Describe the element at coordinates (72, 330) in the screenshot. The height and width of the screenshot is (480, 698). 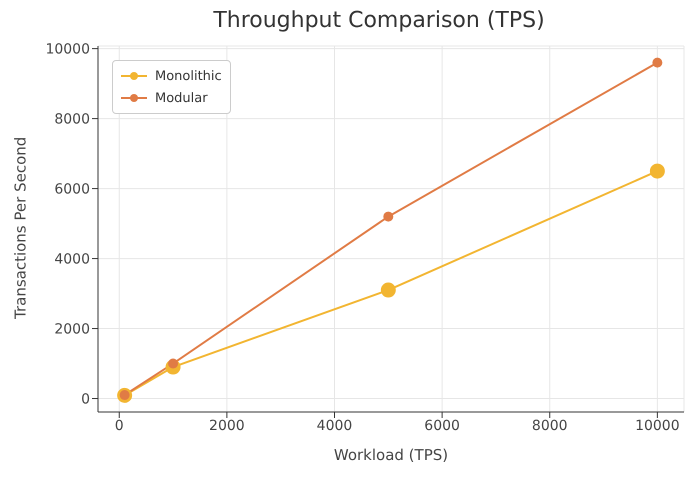
I see `y-tick-label: 2000` at that location.